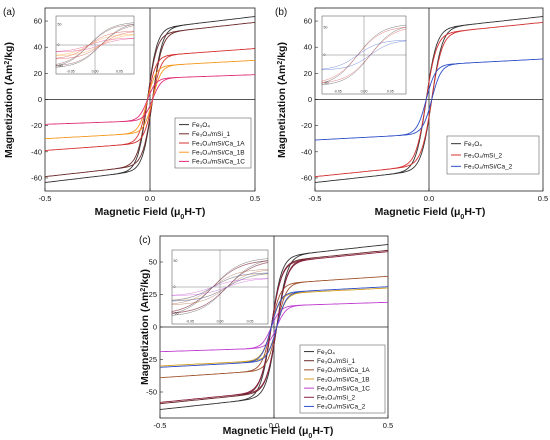  I want to click on series-curve-Fe3O4/mSi_1, so click(274, 327).